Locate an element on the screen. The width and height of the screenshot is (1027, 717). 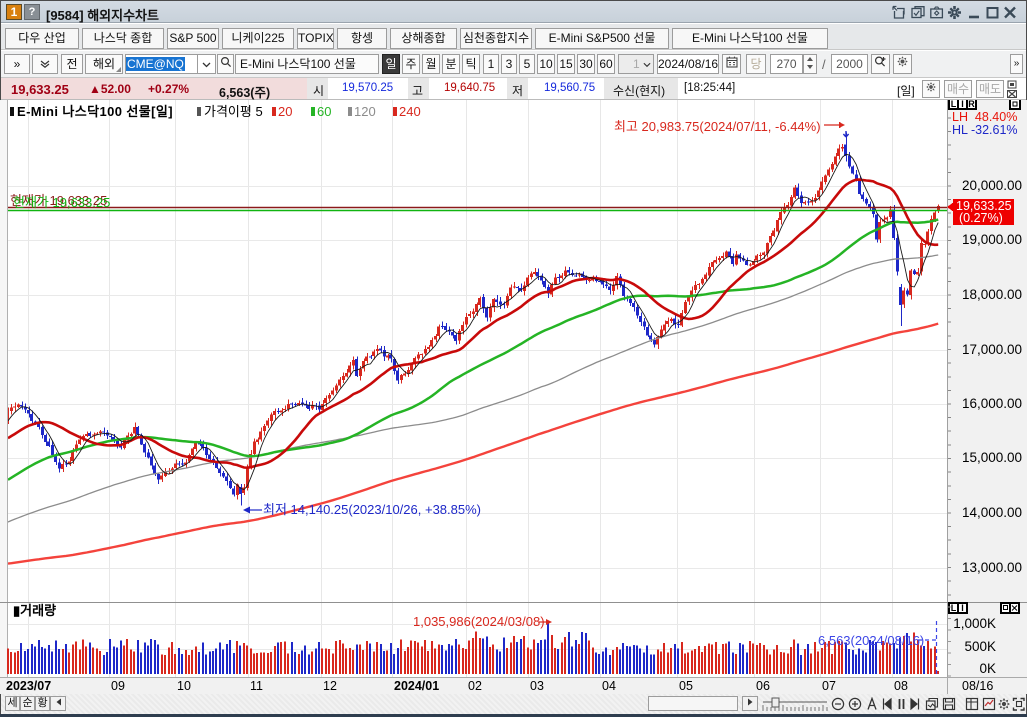
svg-text: 20,000.00 is located at coordinates (992, 185).